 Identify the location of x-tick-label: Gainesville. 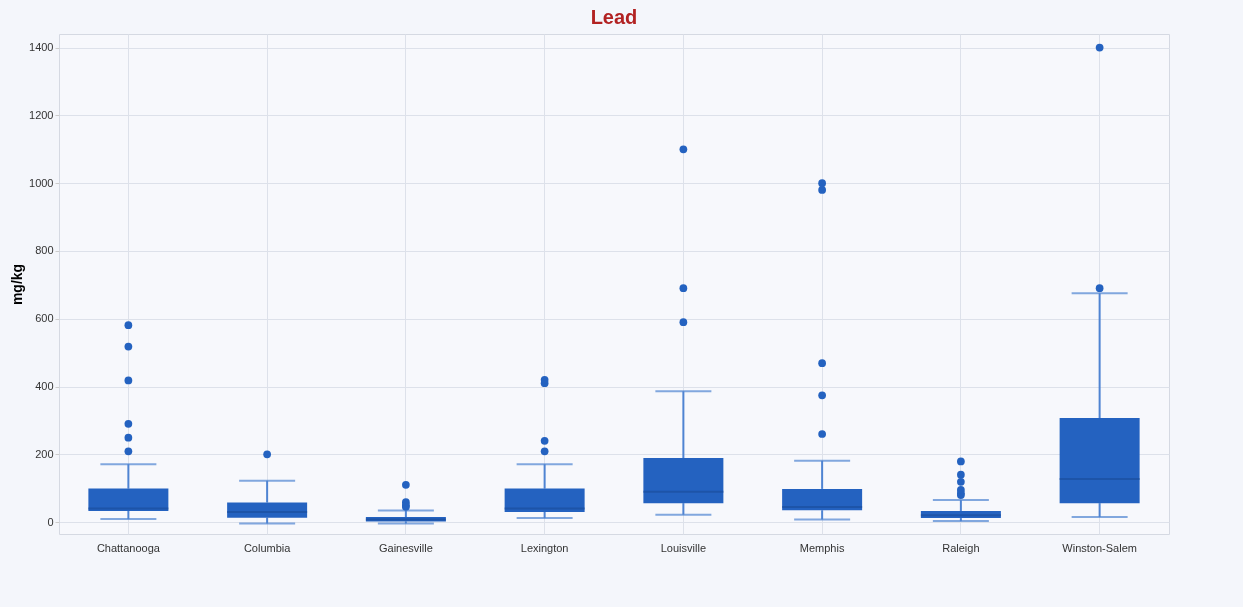
(405, 547).